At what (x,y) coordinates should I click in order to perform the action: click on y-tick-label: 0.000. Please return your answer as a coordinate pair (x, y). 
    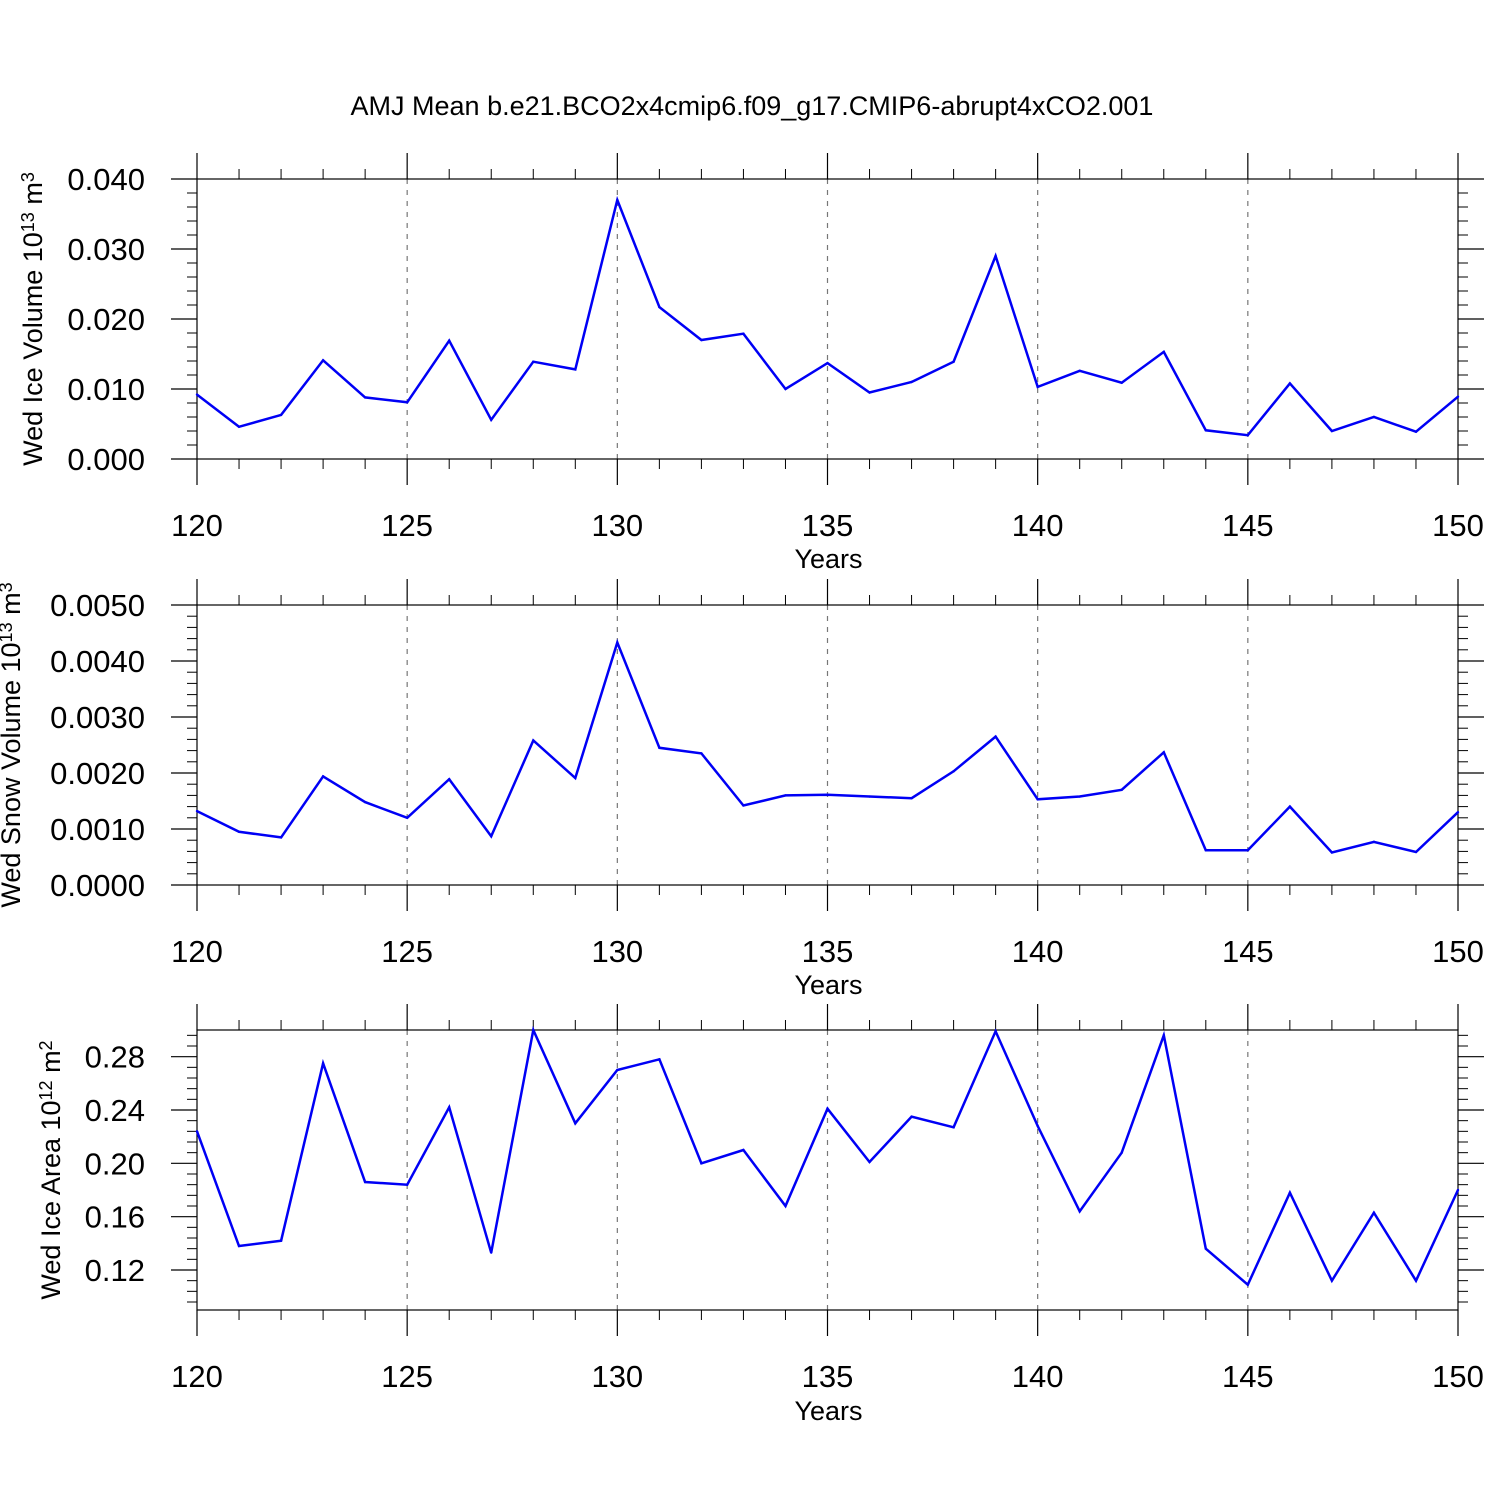
    Looking at the image, I should click on (106, 459).